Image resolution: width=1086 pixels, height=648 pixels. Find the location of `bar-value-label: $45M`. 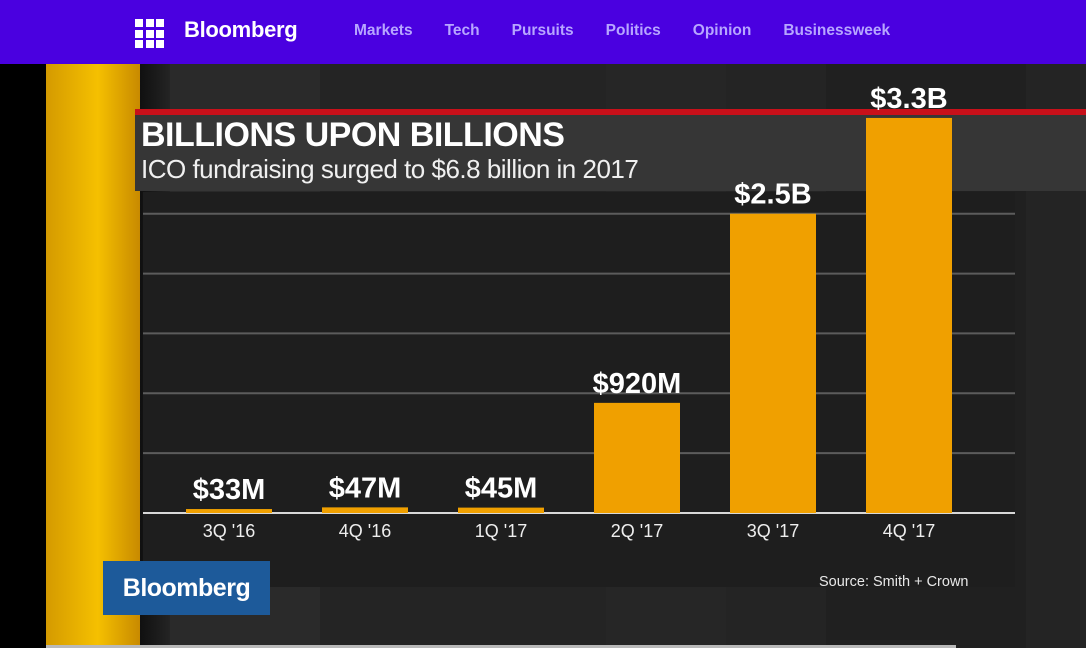

bar-value-label: $45M is located at coordinates (501, 489).